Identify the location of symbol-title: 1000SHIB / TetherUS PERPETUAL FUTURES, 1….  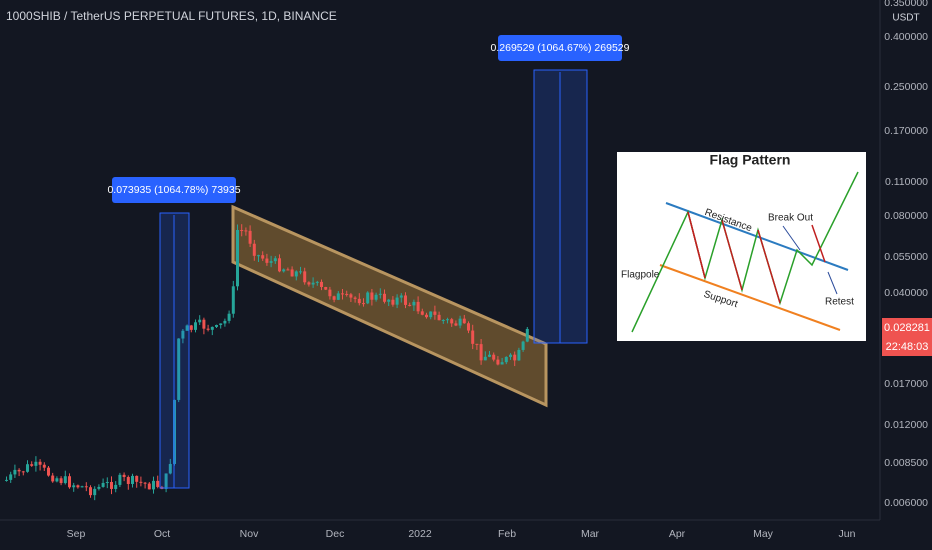
(171, 16).